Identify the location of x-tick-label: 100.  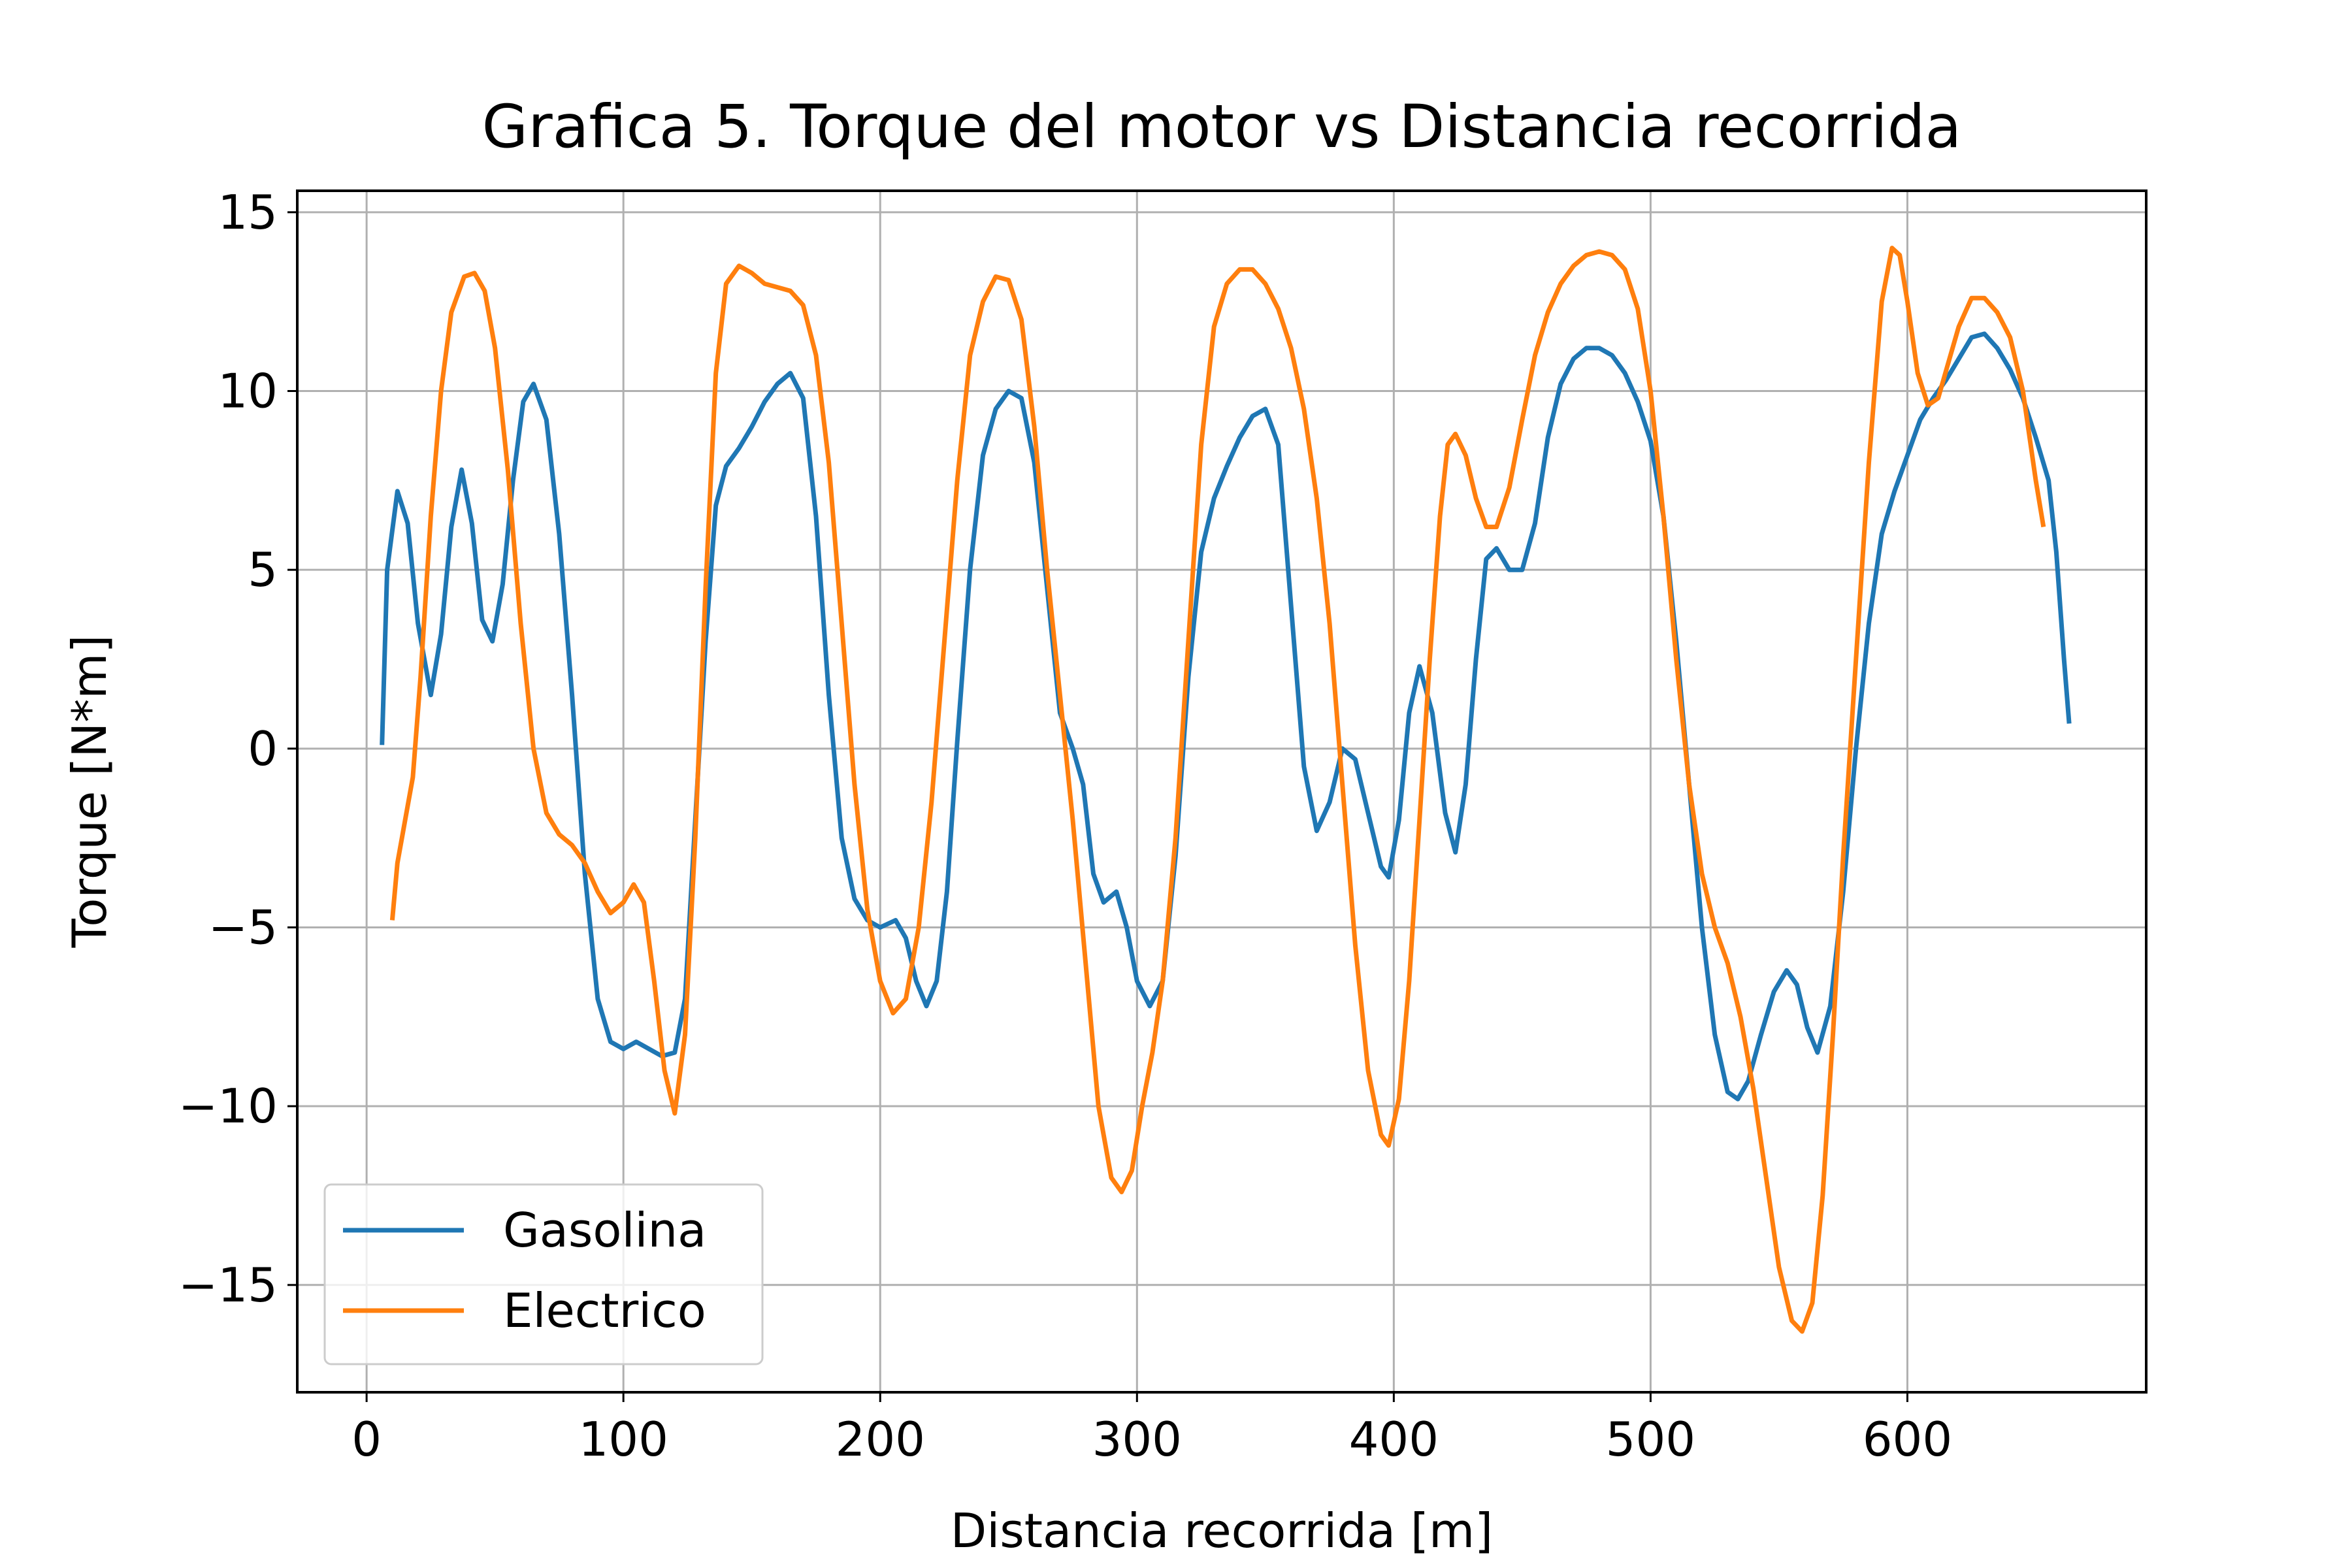
(623, 1439).